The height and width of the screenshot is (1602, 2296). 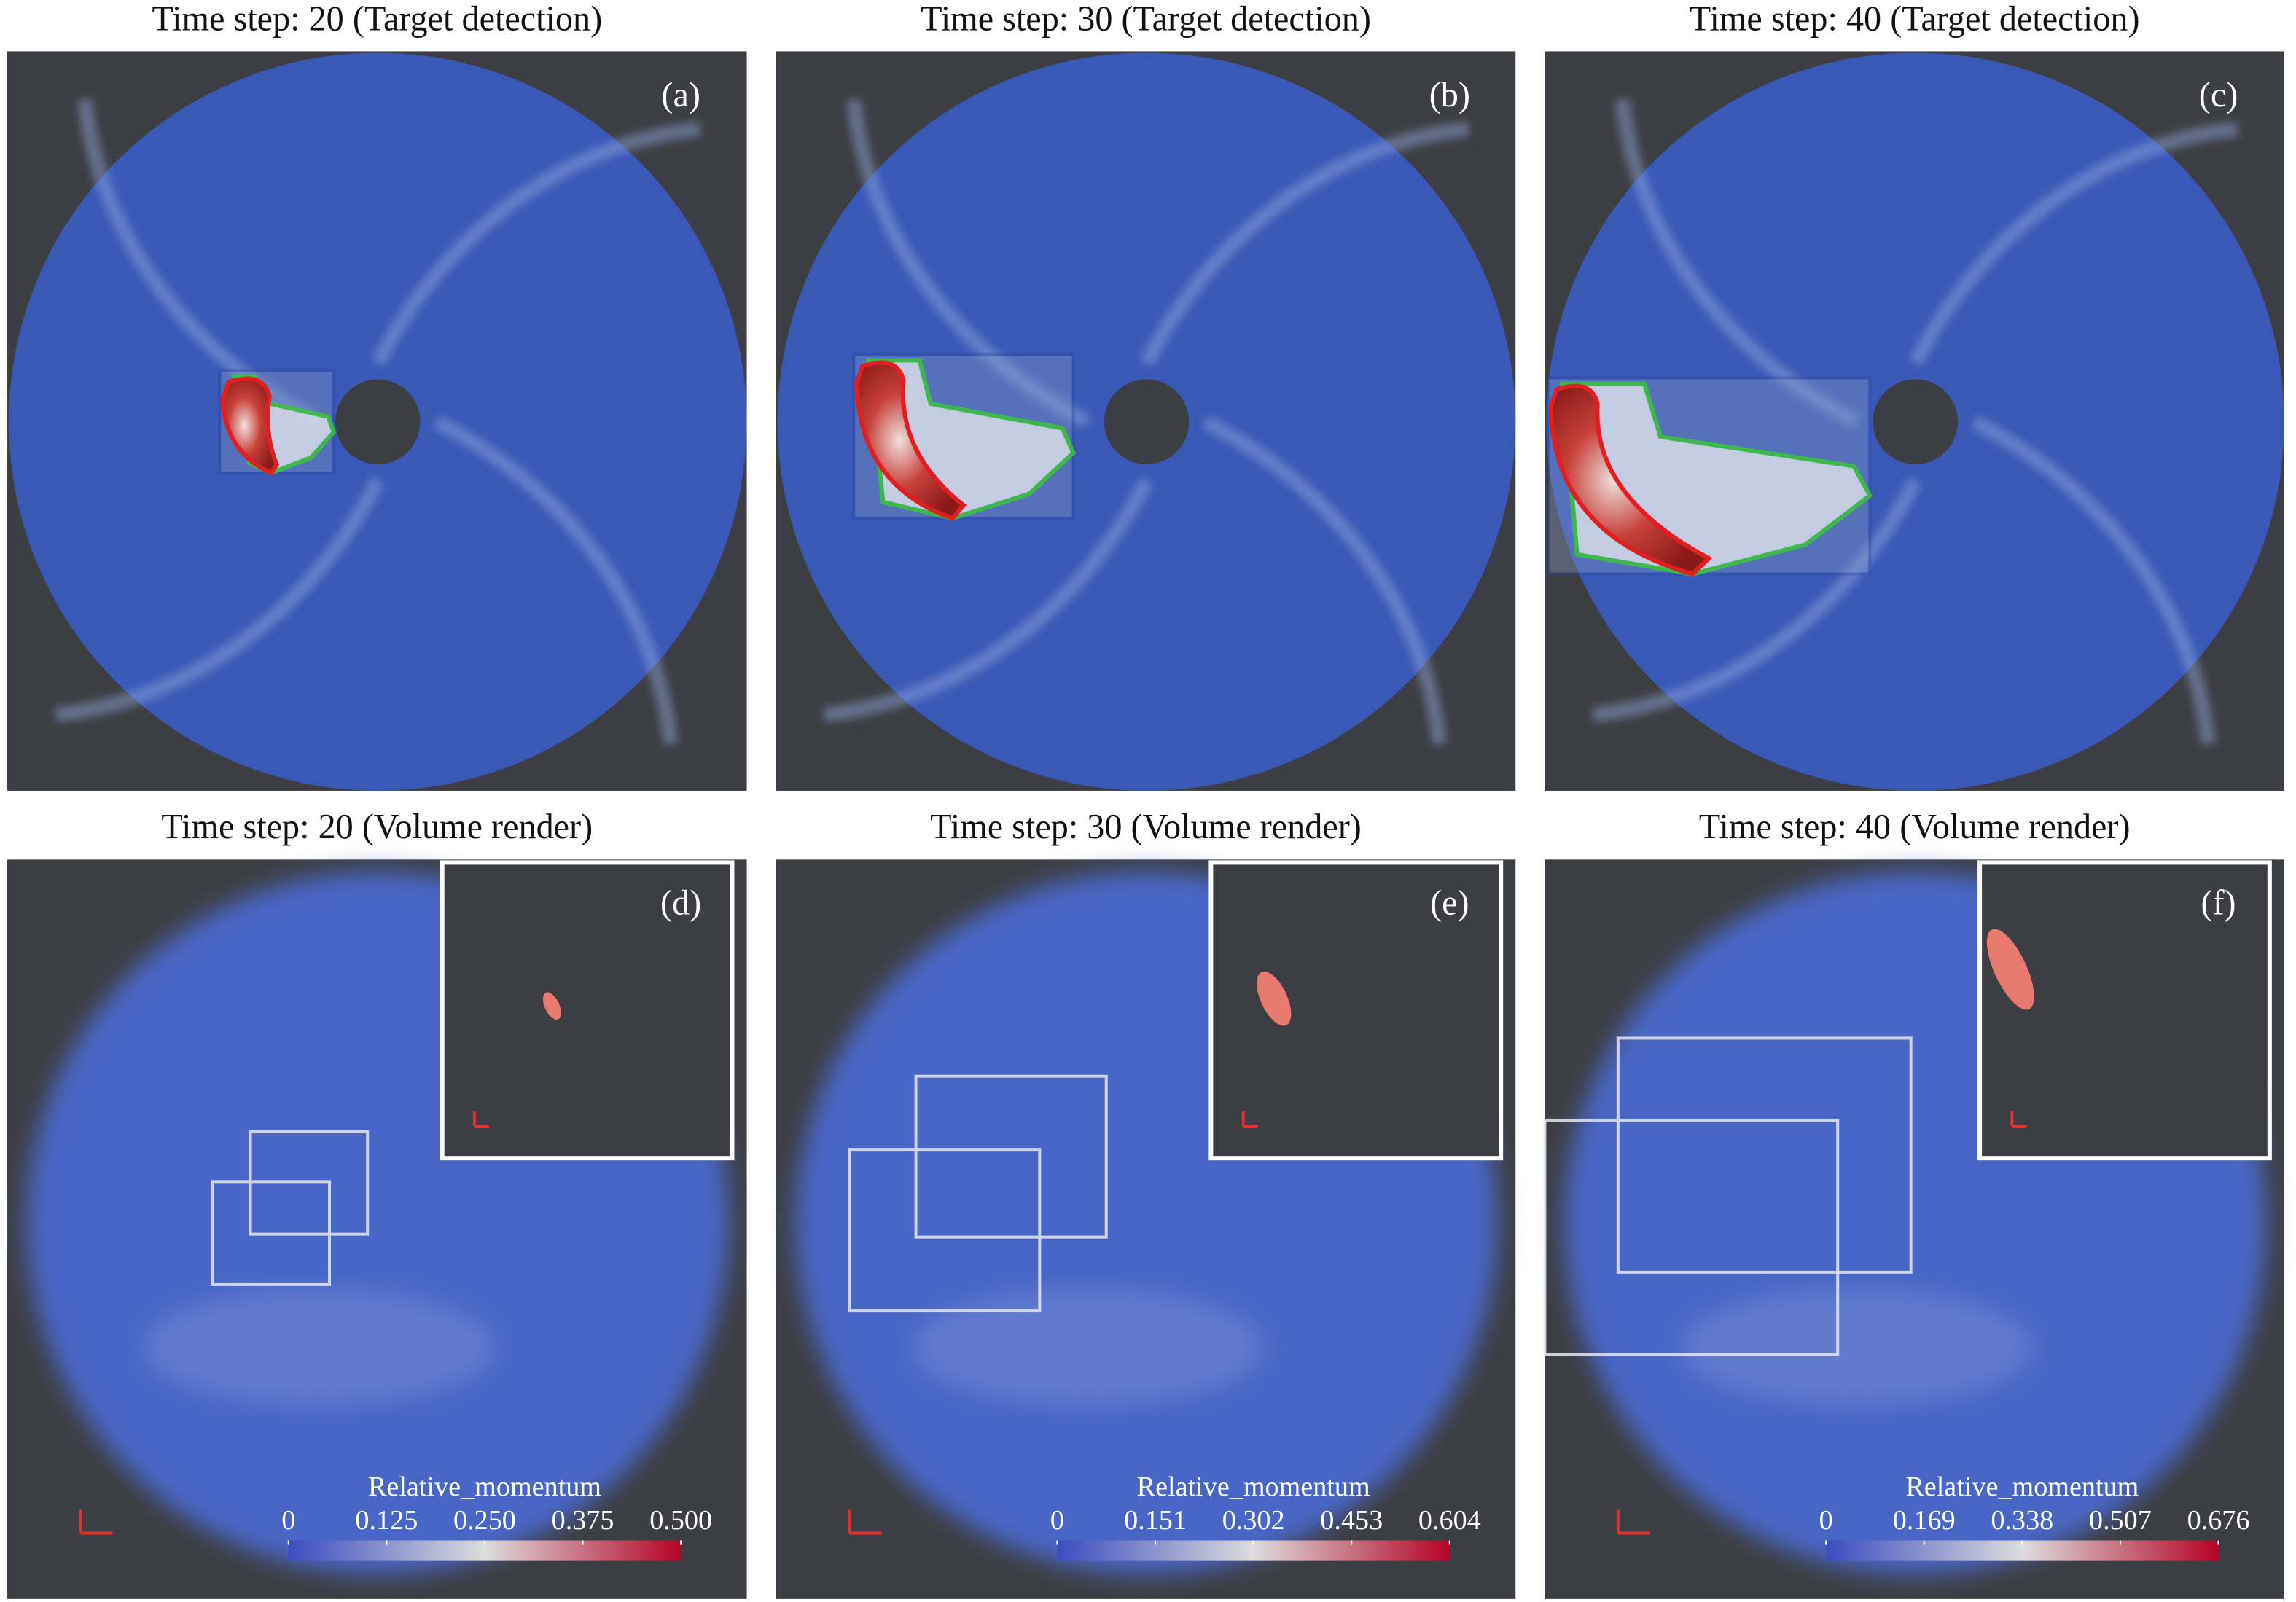 What do you see at coordinates (2219, 1520) in the screenshot?
I see `colorbar-tick-label: 0.676` at bounding box center [2219, 1520].